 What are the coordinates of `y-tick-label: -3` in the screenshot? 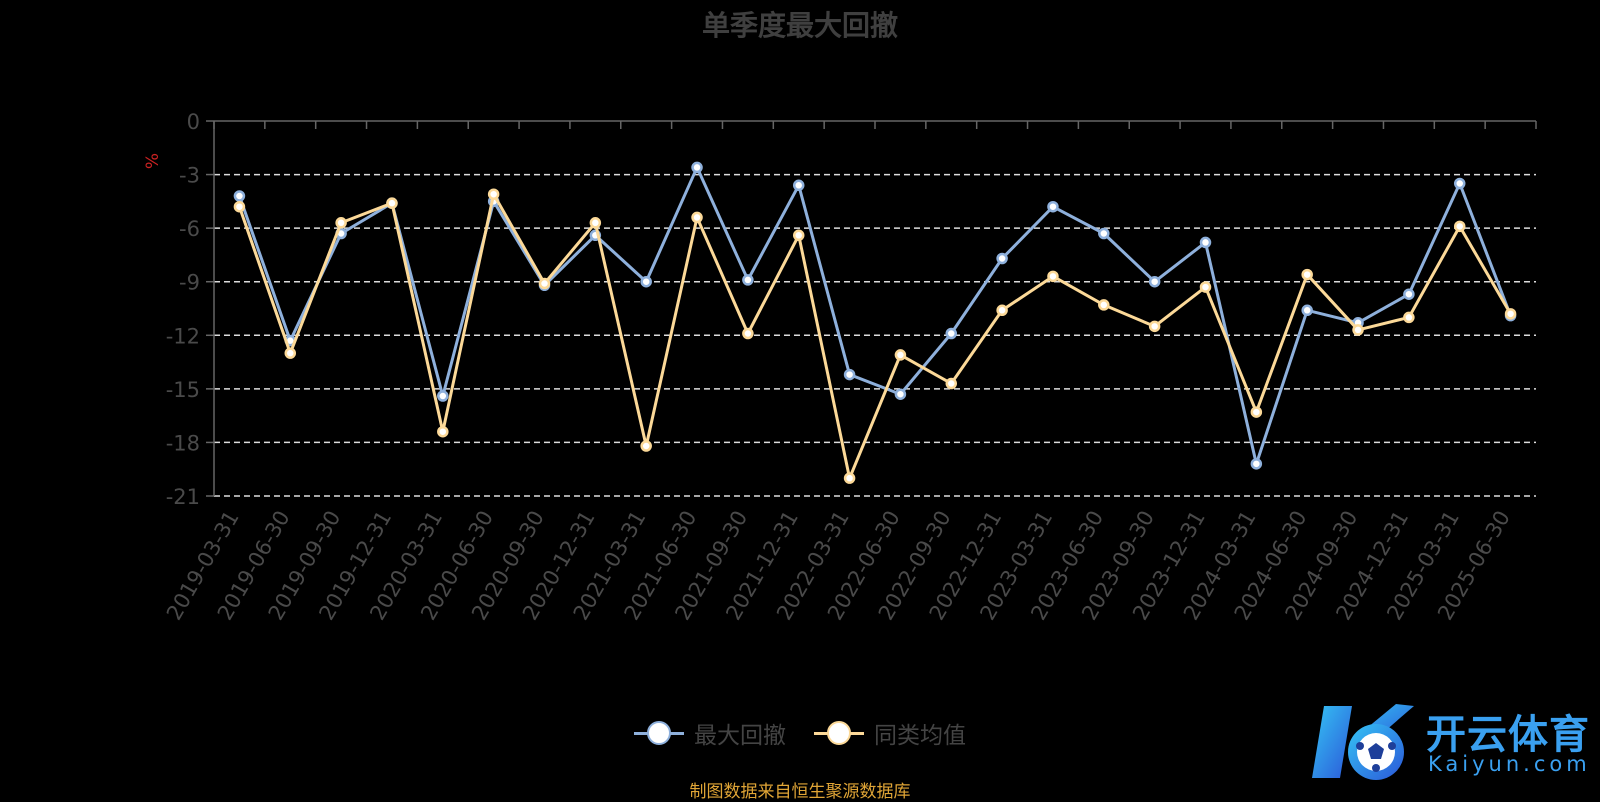 It's located at (189, 176).